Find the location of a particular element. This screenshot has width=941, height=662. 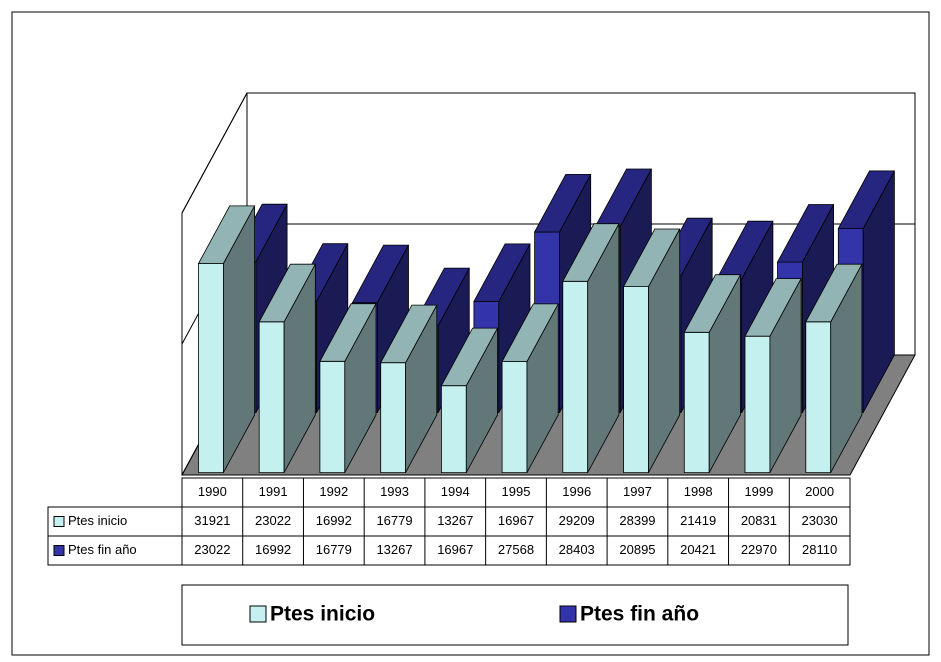

x-tick-label: 1992 is located at coordinates (333, 491).